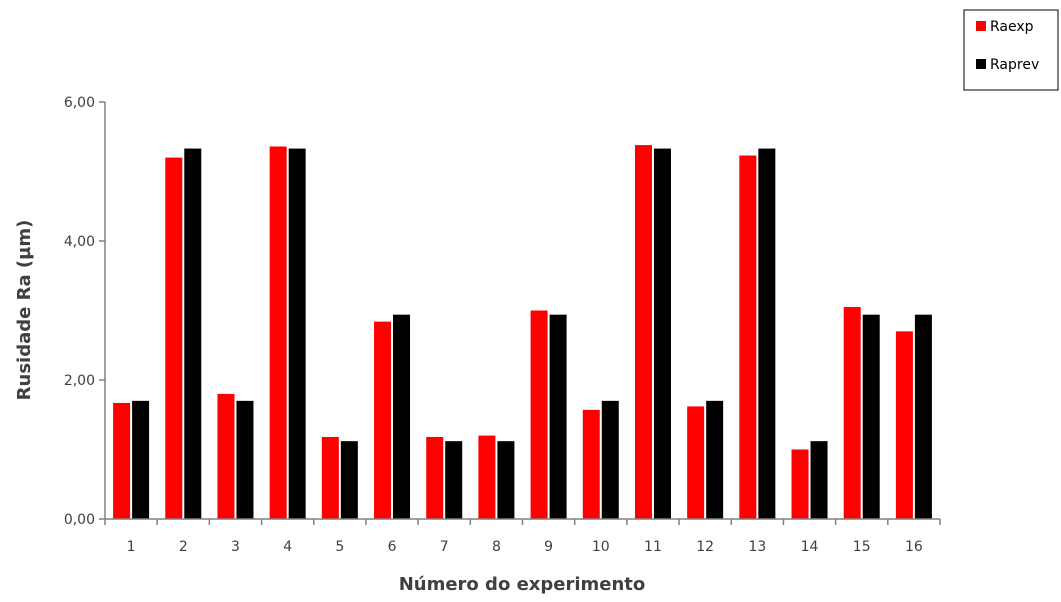  What do you see at coordinates (522, 537) in the screenshot?
I see `x-ticks-group: 1 2 3 4 5 6 7 8 9 10 11 12 13 14 15 16` at bounding box center [522, 537].